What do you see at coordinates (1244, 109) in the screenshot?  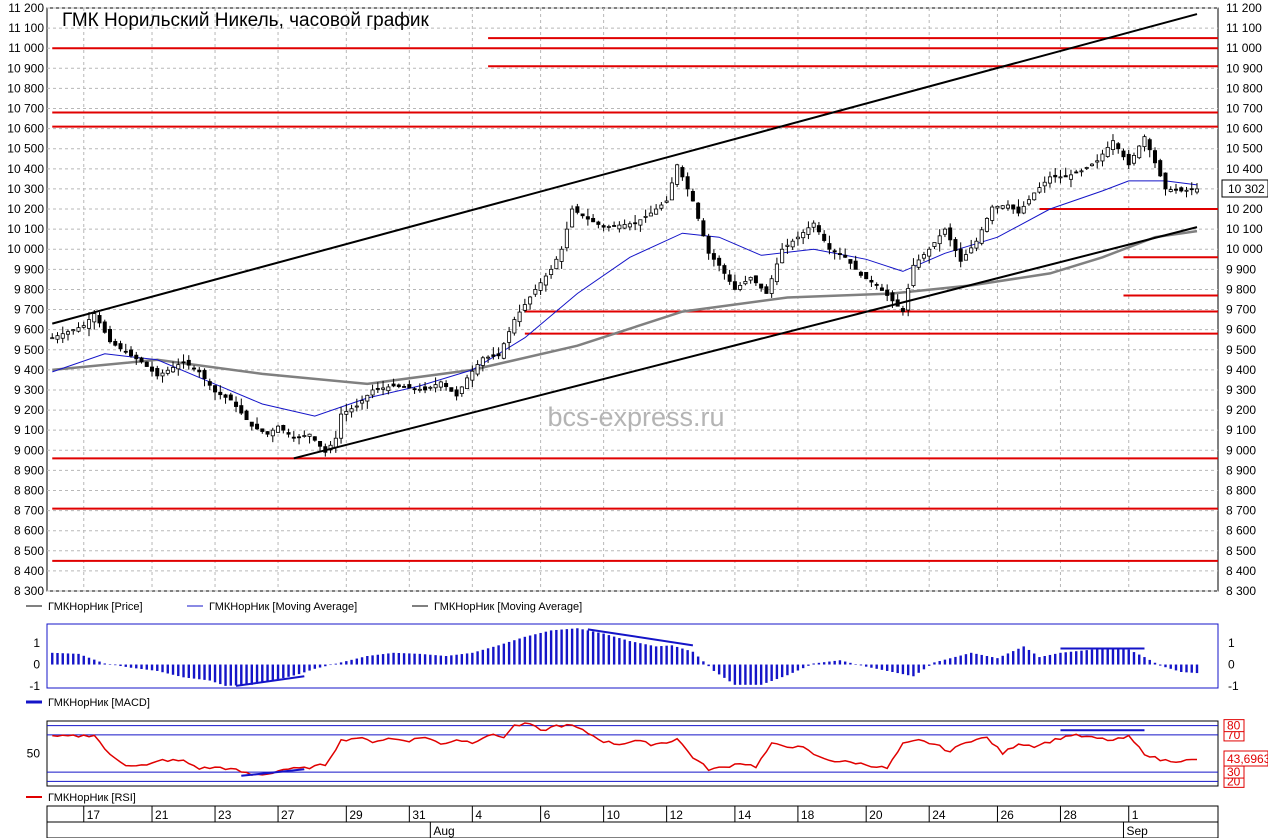 I see `price-tick-label-right: 10 700` at bounding box center [1244, 109].